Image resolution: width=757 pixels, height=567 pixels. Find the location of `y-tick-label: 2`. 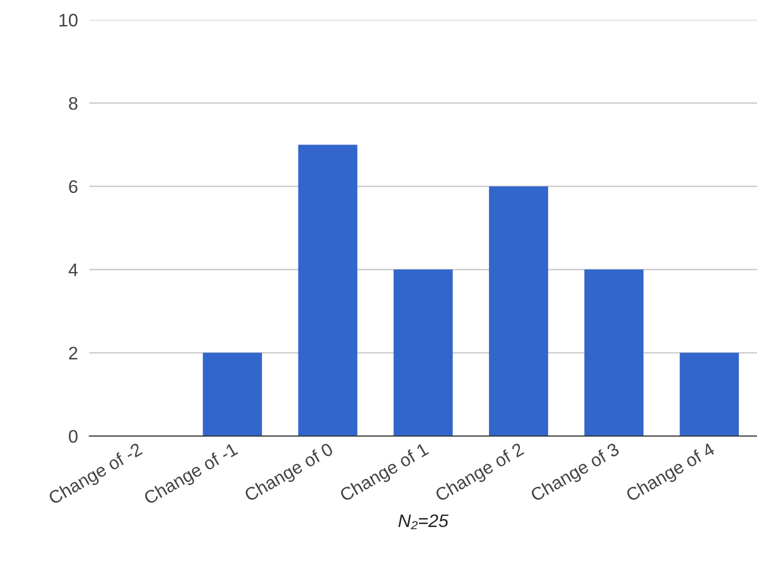

y-tick-label: 2 is located at coordinates (73, 353).